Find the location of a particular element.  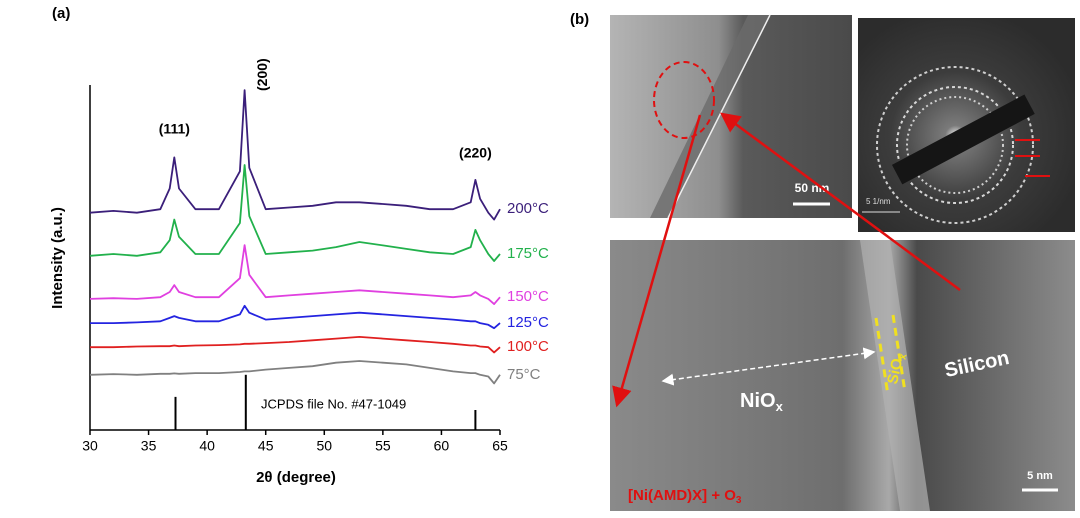

legend-label: 175°C is located at coordinates (528, 253).